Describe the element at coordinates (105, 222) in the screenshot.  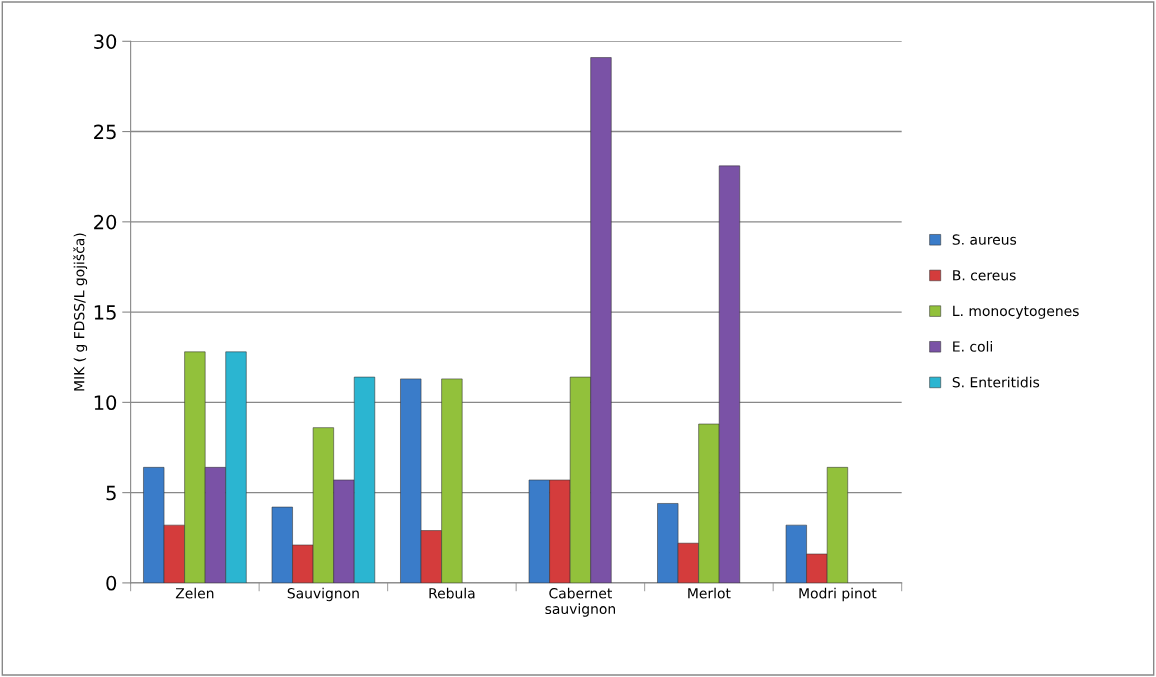
I see `y-tick-label: 20` at that location.